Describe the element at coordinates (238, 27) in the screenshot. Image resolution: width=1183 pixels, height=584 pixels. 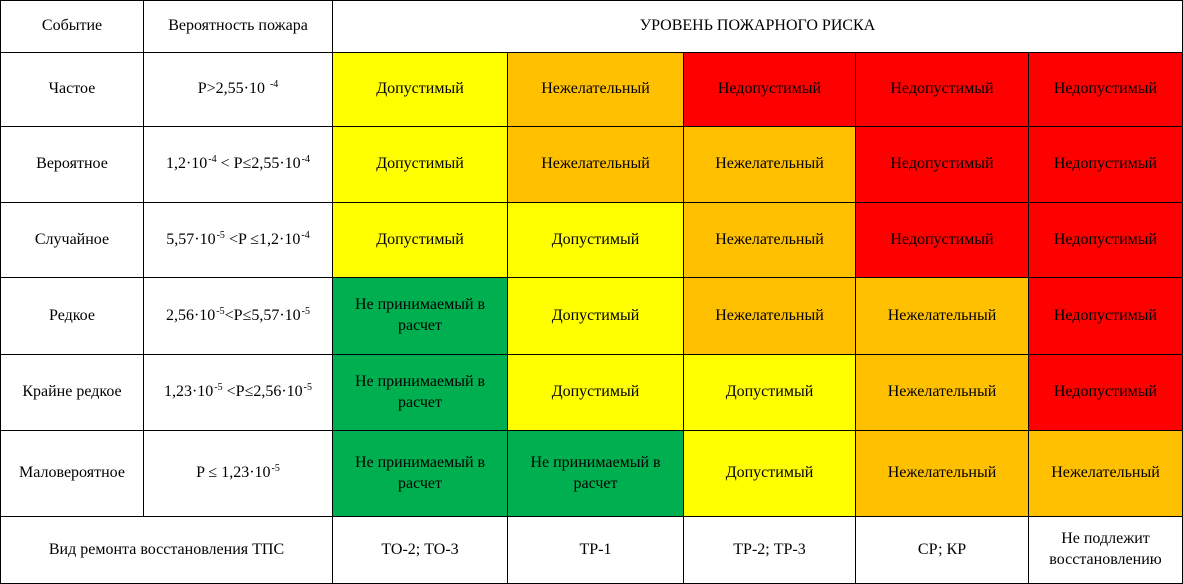
I see `header-probability: Вероятность пожара` at that location.